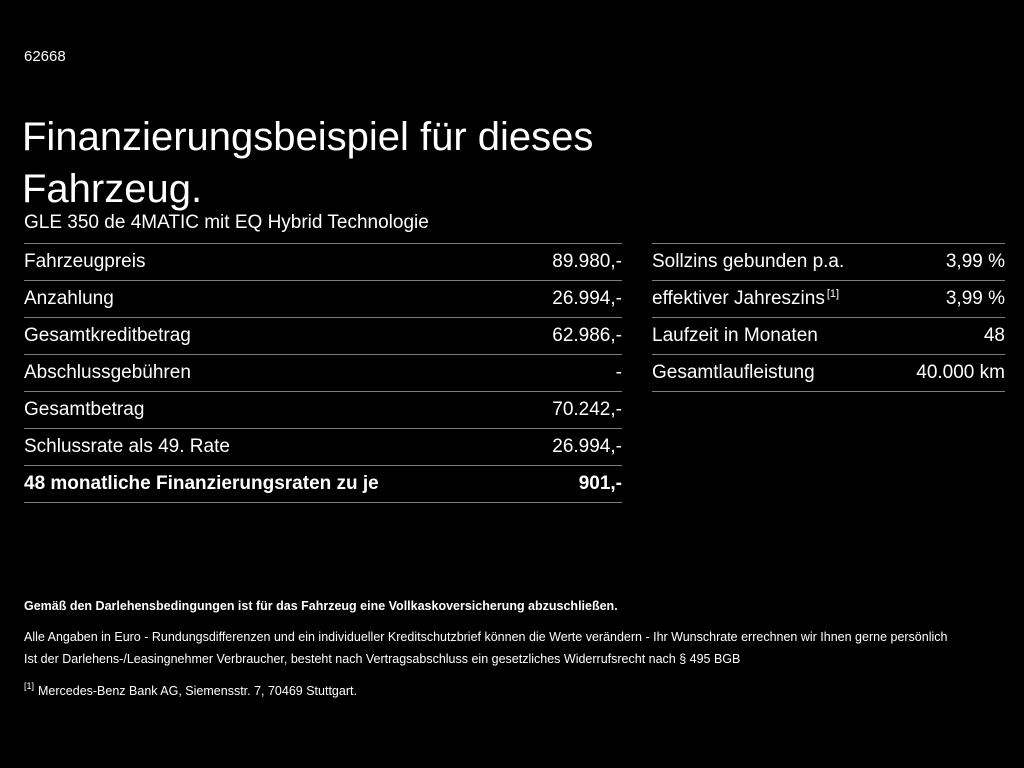 The width and height of the screenshot is (1024, 768). What do you see at coordinates (127, 446) in the screenshot?
I see `row-label: Schlussrate als 49. Rate` at bounding box center [127, 446].